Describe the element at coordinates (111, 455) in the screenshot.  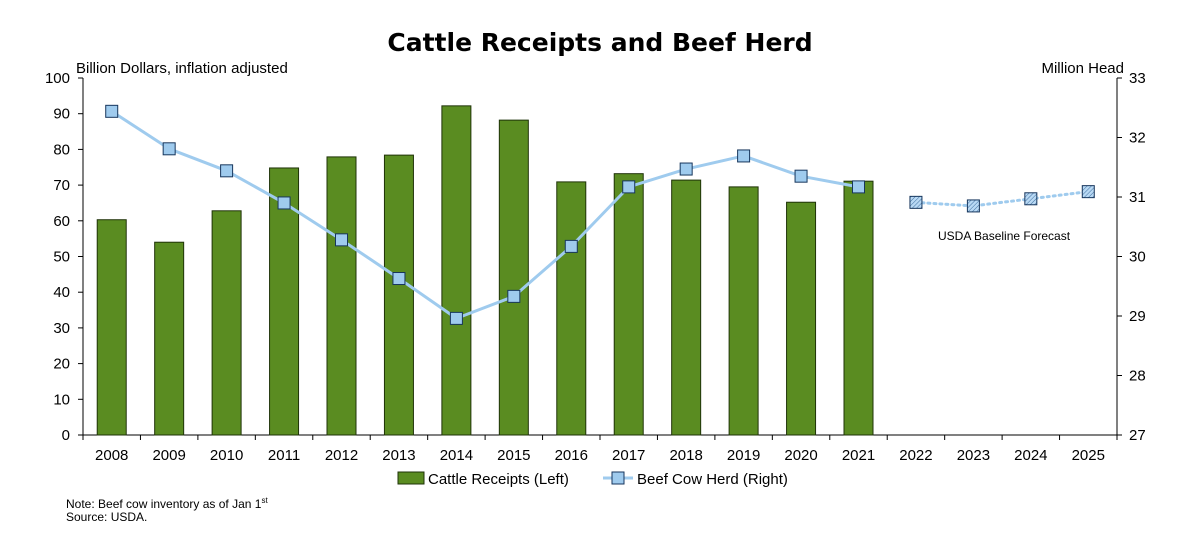
I see `x-tick-label: 2008` at that location.